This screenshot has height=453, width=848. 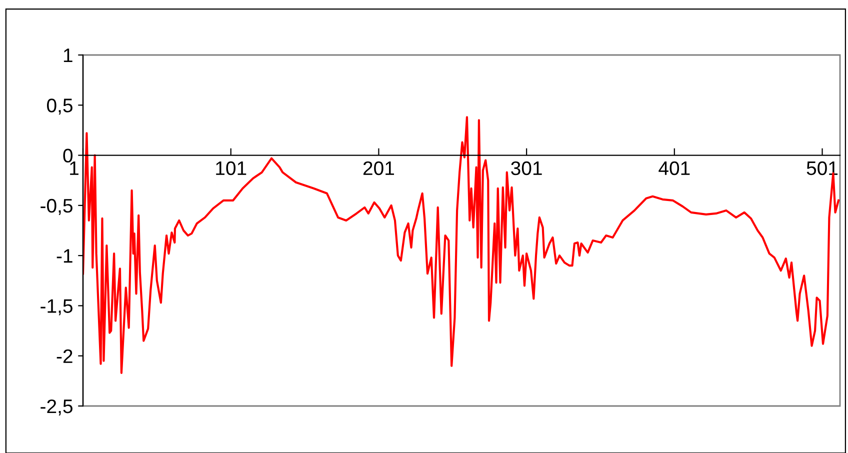 I want to click on y-tick-label: -2,5, so click(x=56, y=407).